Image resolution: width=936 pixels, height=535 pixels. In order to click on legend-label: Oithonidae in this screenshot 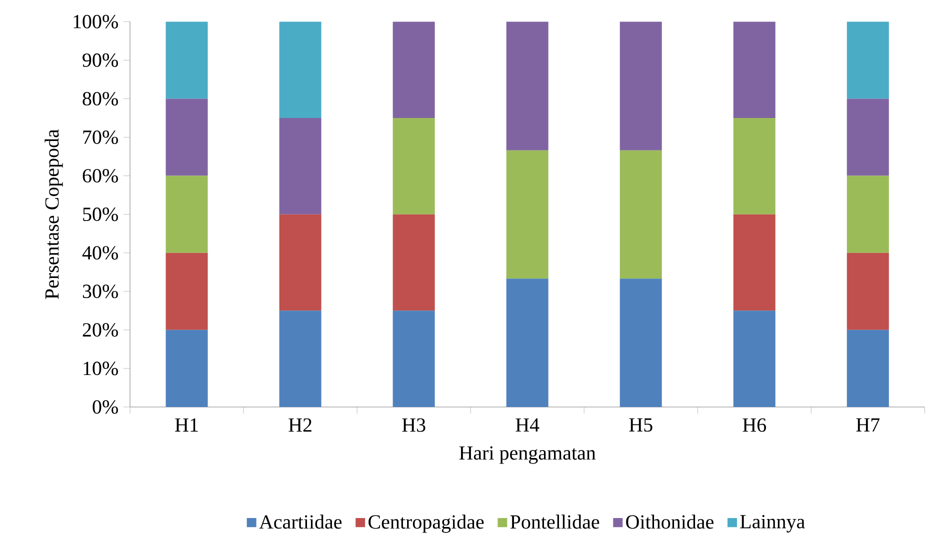, I will do `click(670, 521)`.